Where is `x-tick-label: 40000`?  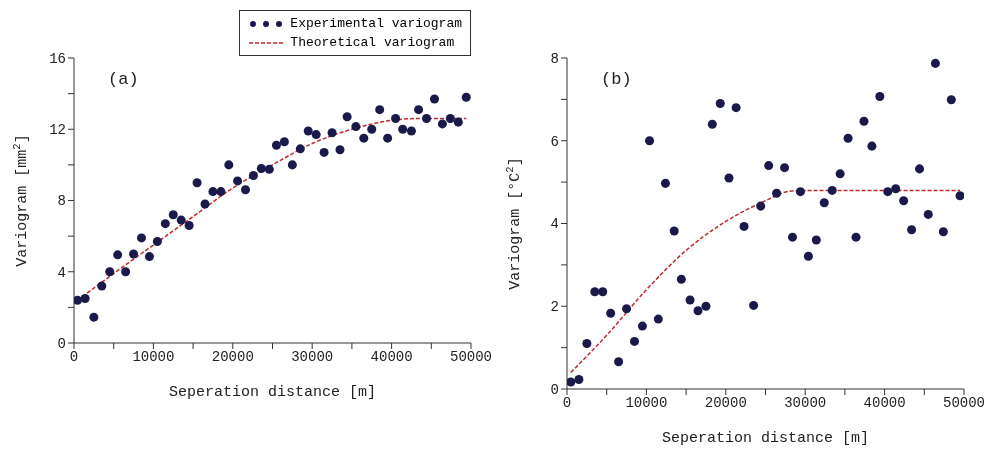 x-tick-label: 40000 is located at coordinates (884, 402).